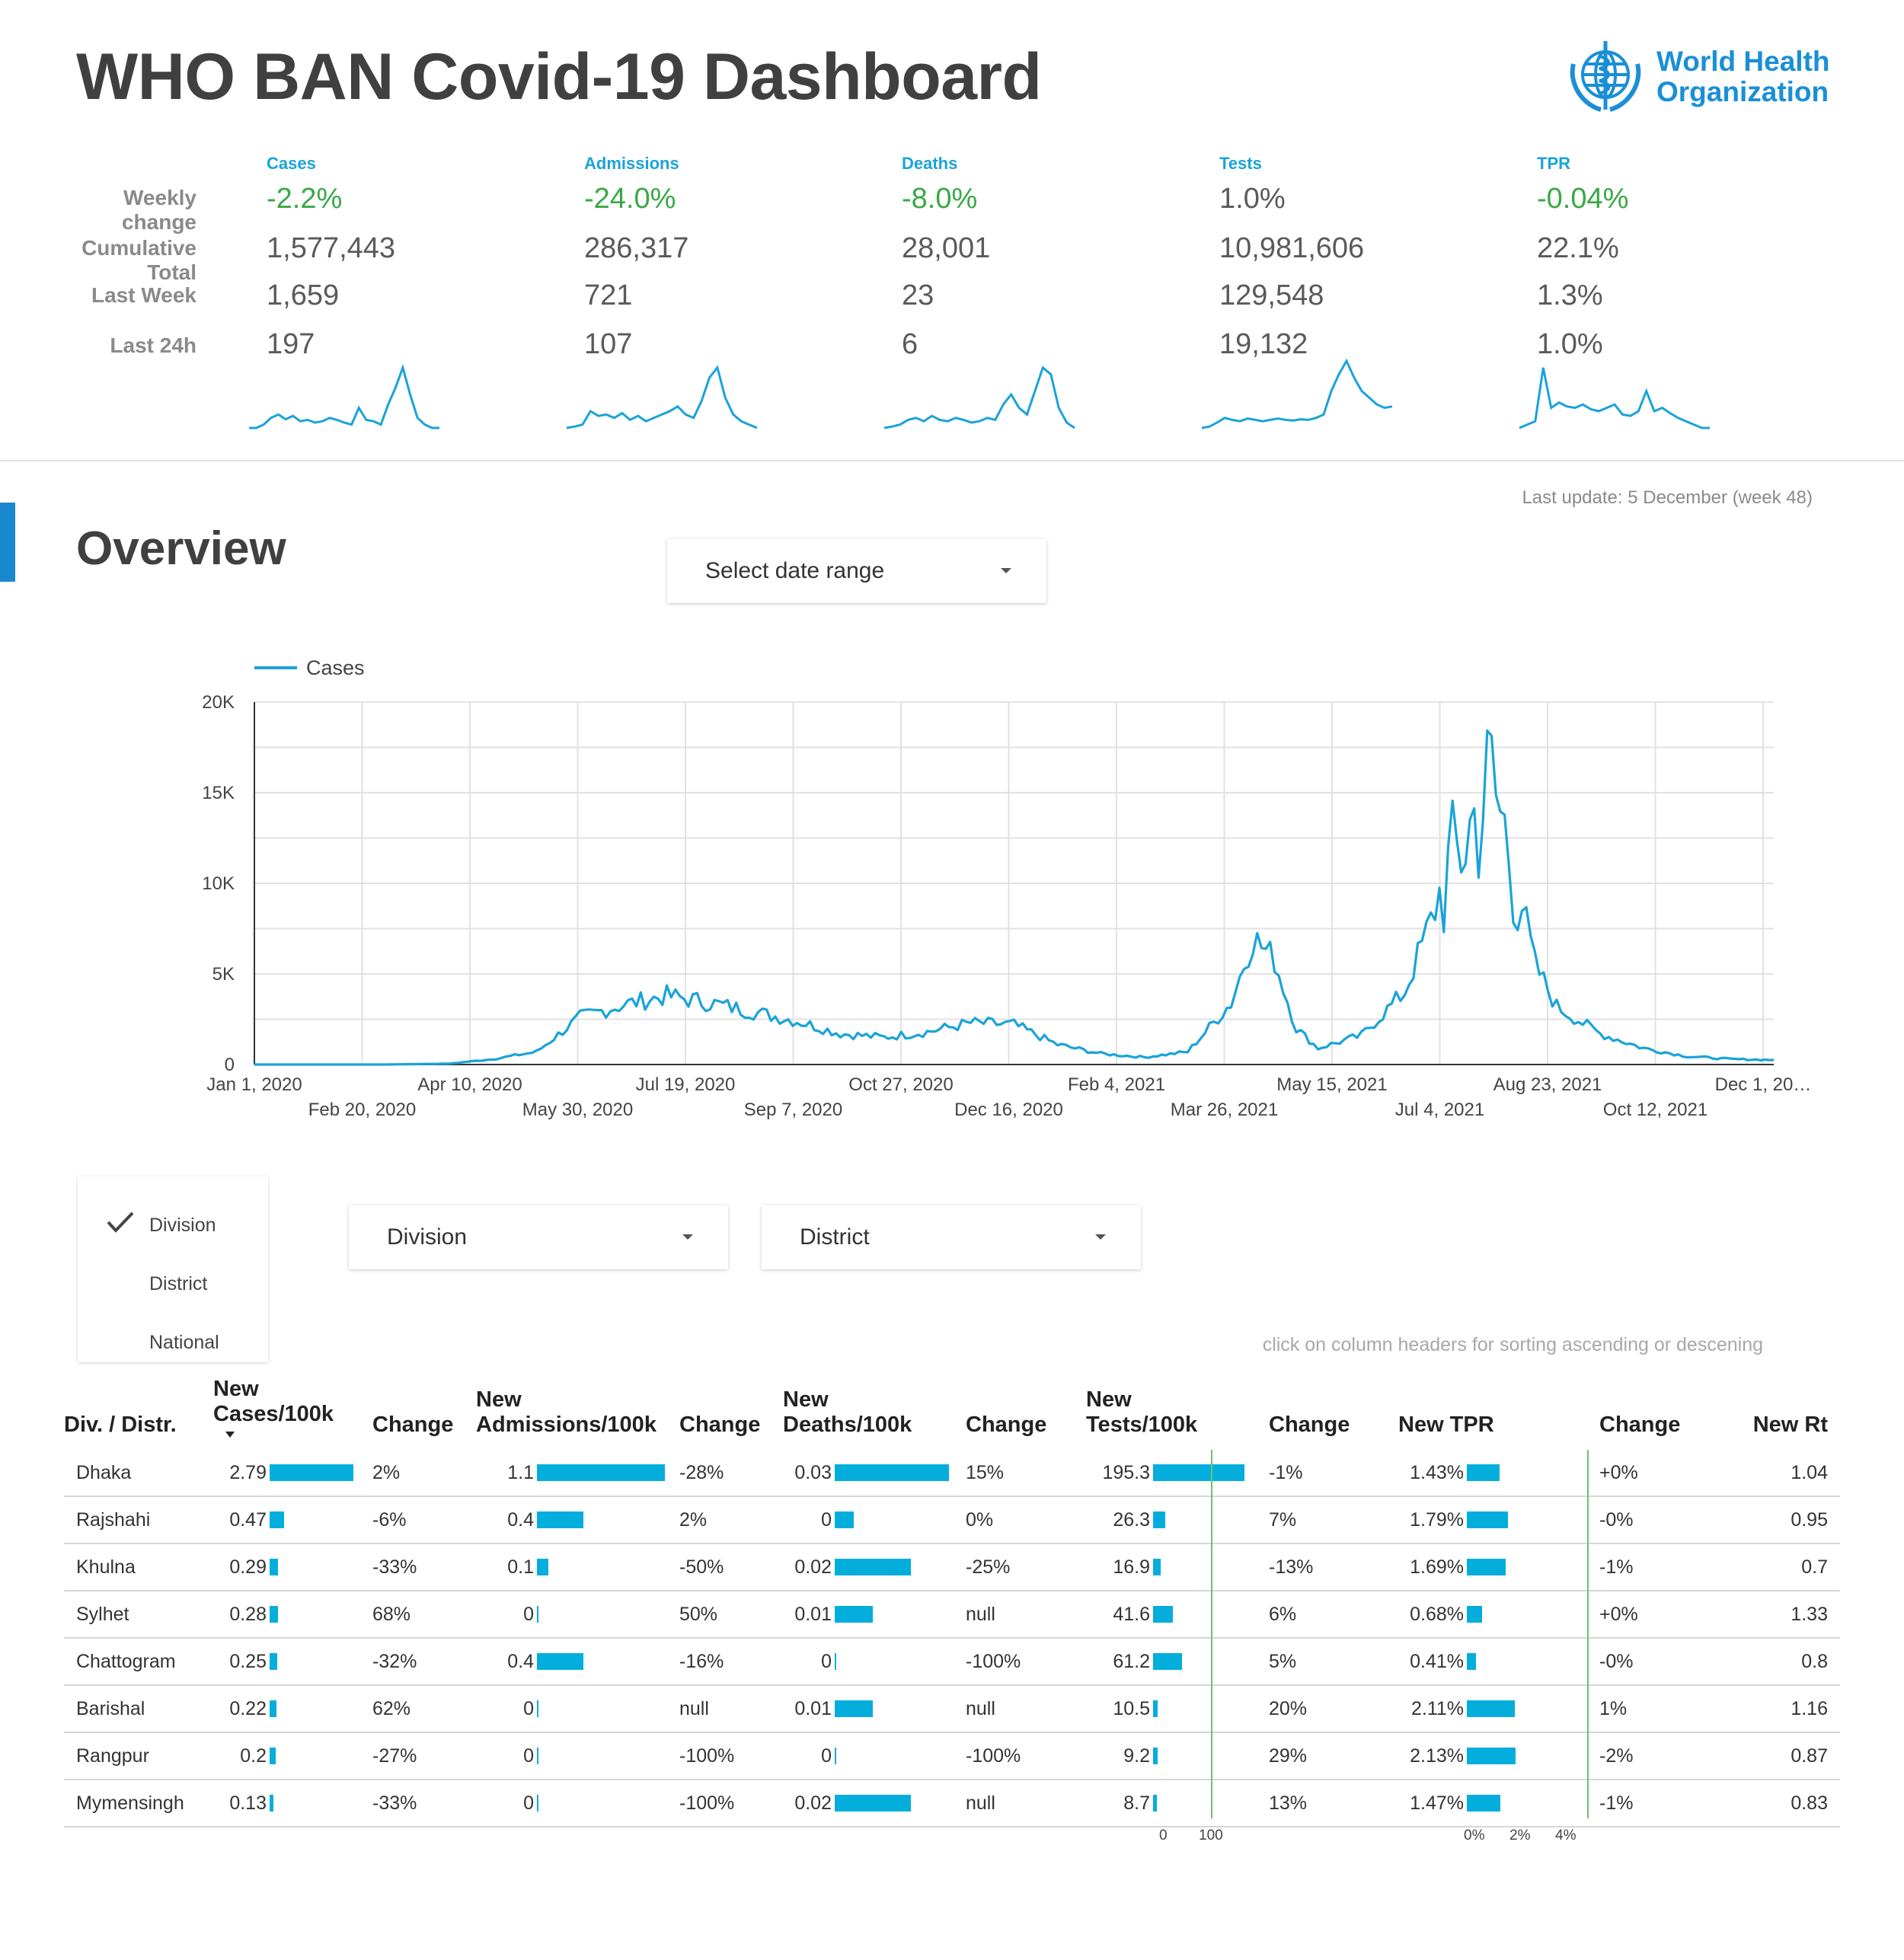 Image resolution: width=1904 pixels, height=1960 pixels. What do you see at coordinates (1785, 1615) in the screenshot?
I see `new-rt-cell: 1.33` at bounding box center [1785, 1615].